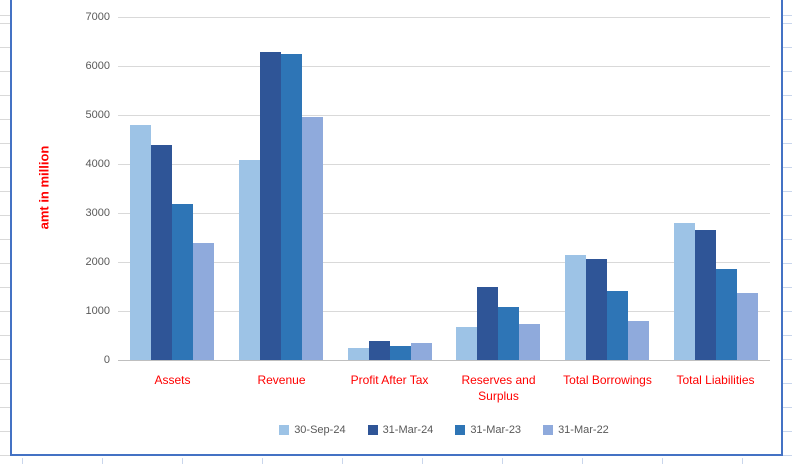 Image resolution: width=792 pixels, height=464 pixels. I want to click on bar-31-Mar-24-total-liabilities, so click(705, 295).